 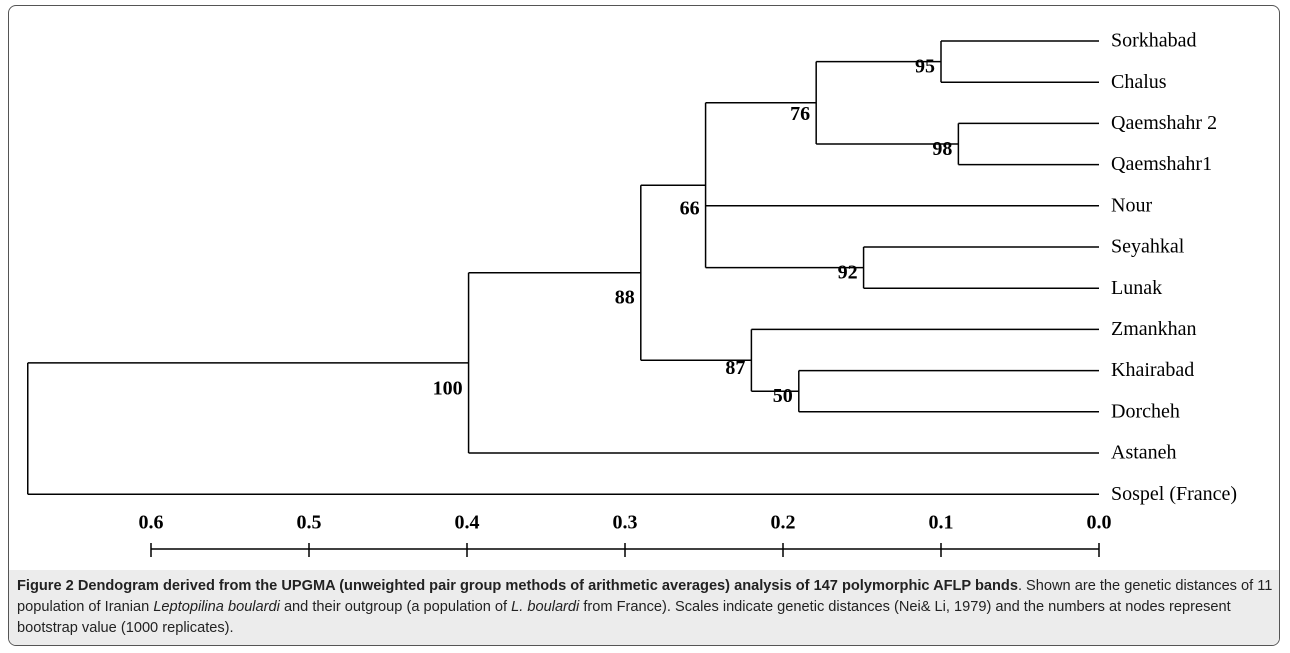 I want to click on caption-italic: Leptopilina boulardi, so click(x=216, y=607).